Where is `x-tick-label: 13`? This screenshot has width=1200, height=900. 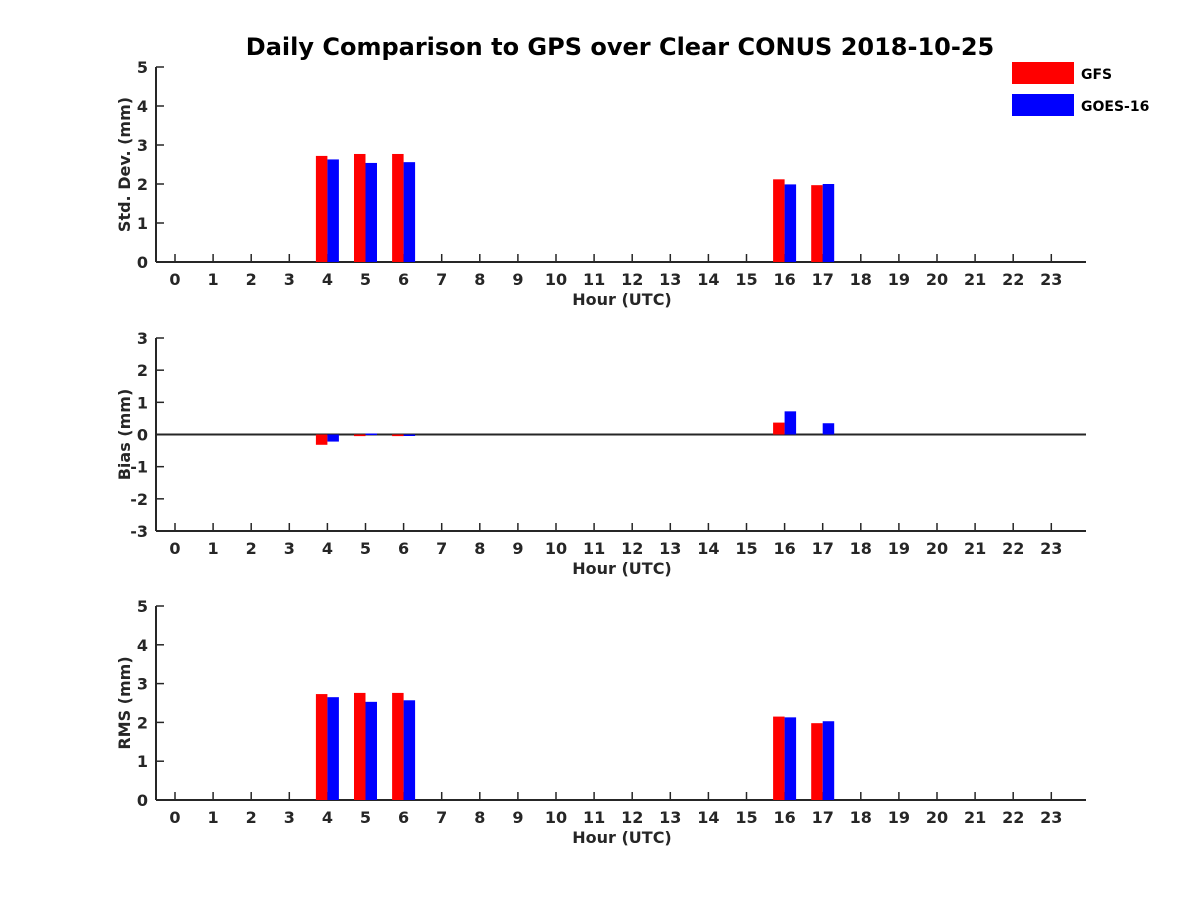 x-tick-label: 13 is located at coordinates (670, 548).